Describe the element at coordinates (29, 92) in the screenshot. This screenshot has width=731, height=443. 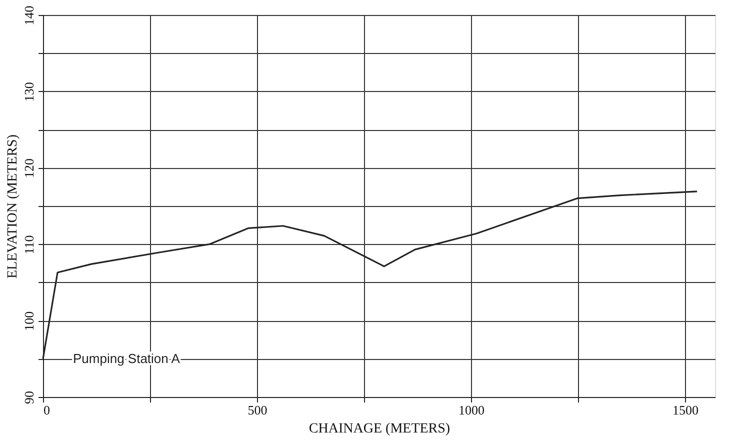
I see `y-tick-label: 130` at that location.